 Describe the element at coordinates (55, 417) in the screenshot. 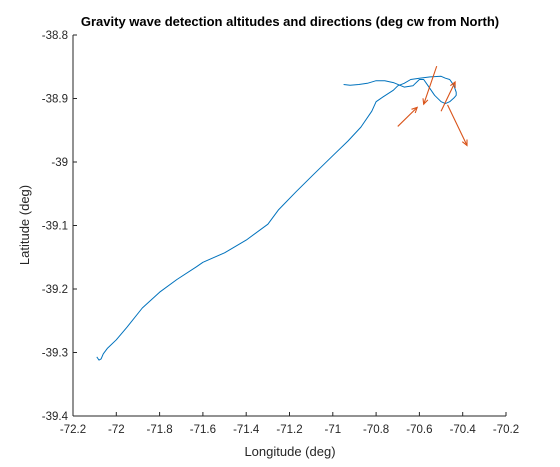

I see `y-tick-label: -39.4` at that location.